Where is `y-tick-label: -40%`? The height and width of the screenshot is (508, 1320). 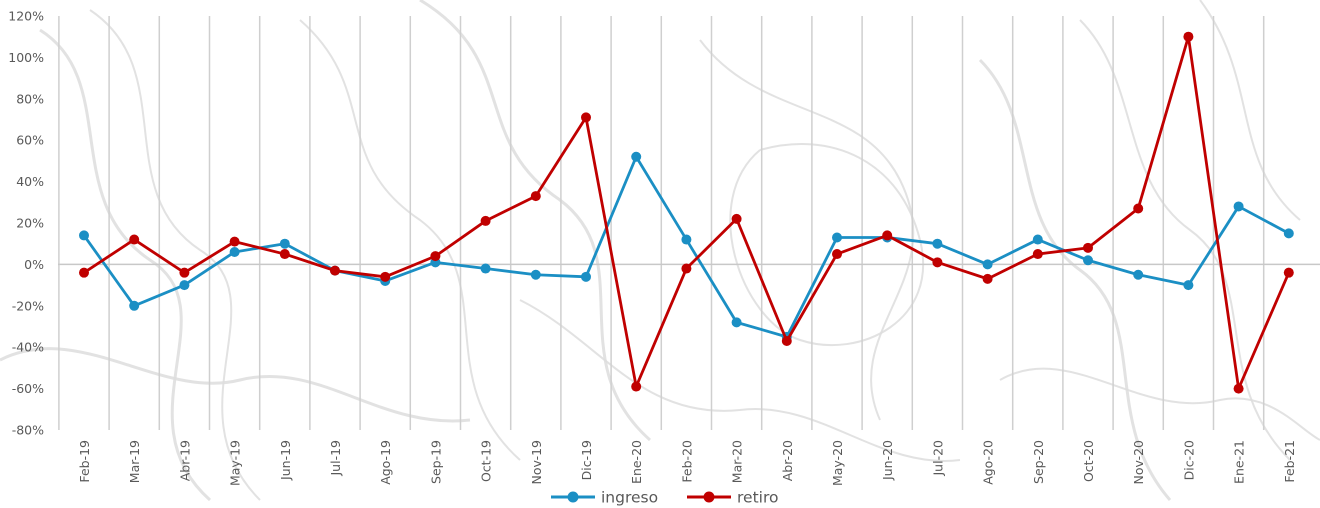 y-tick-label: -40% is located at coordinates (28, 347).